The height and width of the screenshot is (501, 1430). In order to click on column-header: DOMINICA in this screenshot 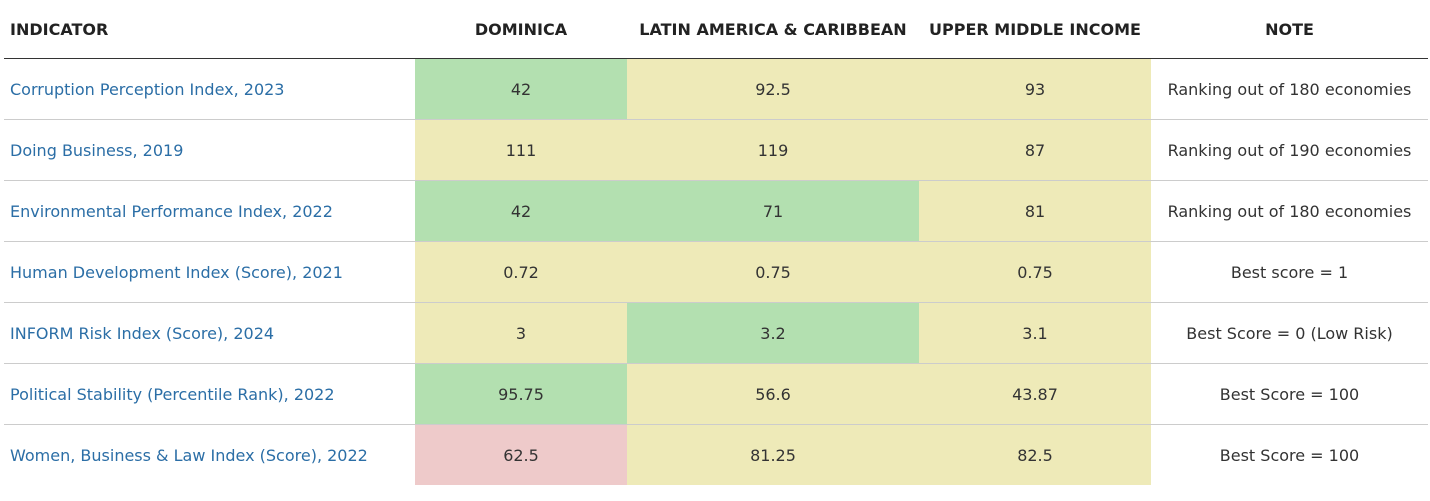, I will do `click(521, 29)`.